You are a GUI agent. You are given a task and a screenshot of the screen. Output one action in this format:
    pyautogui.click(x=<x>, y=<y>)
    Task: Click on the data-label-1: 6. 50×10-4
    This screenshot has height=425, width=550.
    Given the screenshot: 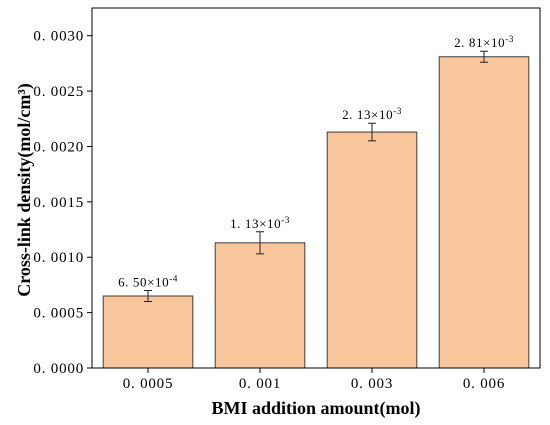 What is the action you would take?
    pyautogui.click(x=148, y=281)
    